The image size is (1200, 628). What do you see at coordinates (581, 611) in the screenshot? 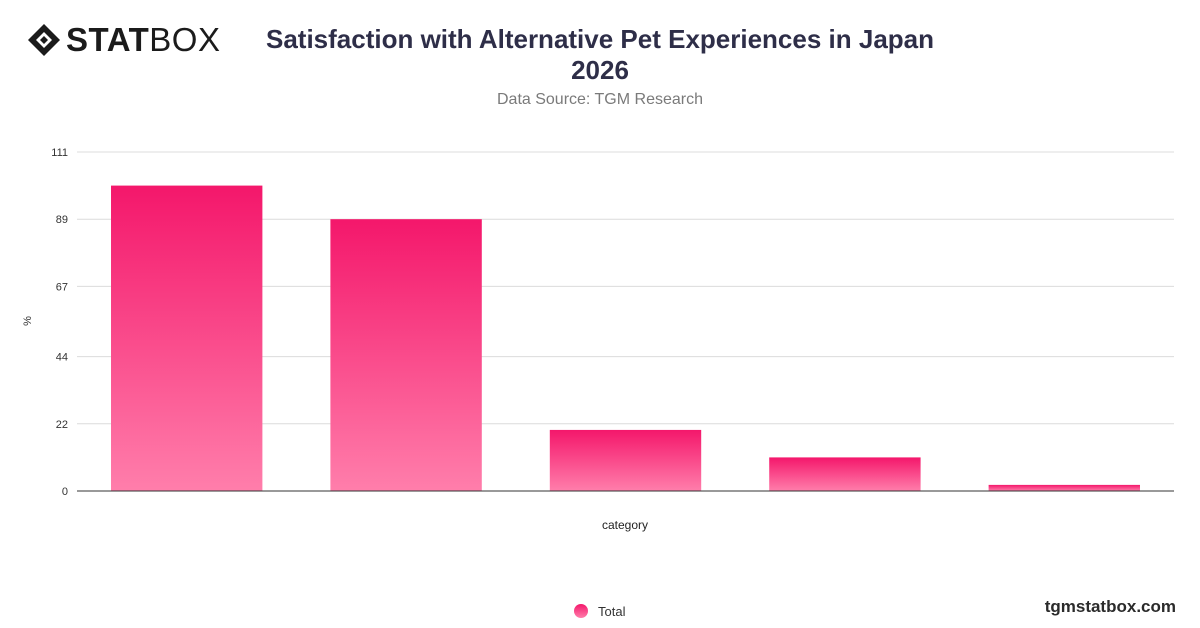
I see `legend-marker-total` at bounding box center [581, 611].